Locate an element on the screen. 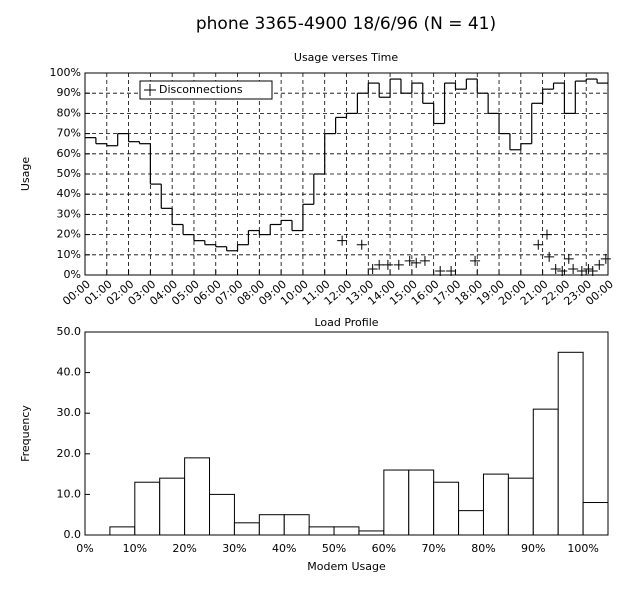 The width and height of the screenshot is (638, 595). y-tick-label: 10% is located at coordinates (69, 254).